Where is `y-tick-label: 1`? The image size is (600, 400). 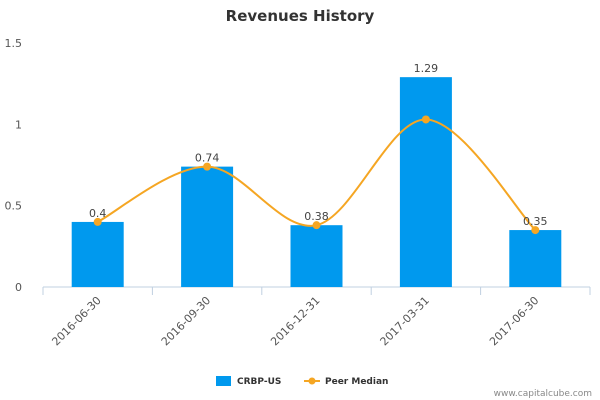 y-tick-label: 1 is located at coordinates (18, 124).